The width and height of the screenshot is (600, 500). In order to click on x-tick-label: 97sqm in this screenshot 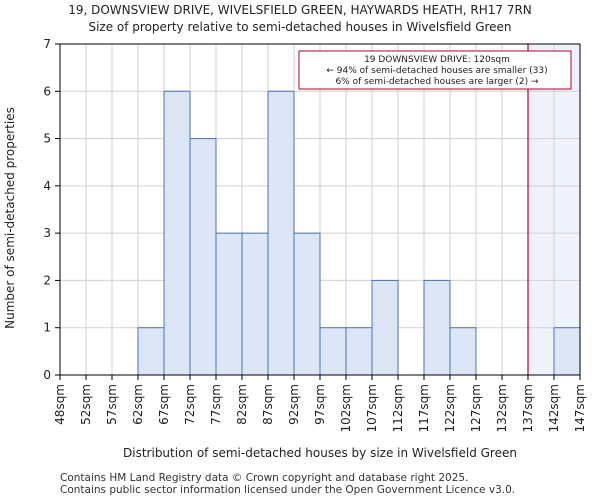, I will do `click(320, 404)`.